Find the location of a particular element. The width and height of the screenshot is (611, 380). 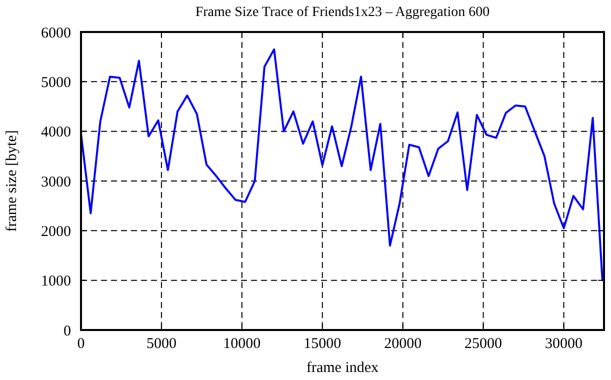

y-tick-label: 4000 is located at coordinates (56, 132).